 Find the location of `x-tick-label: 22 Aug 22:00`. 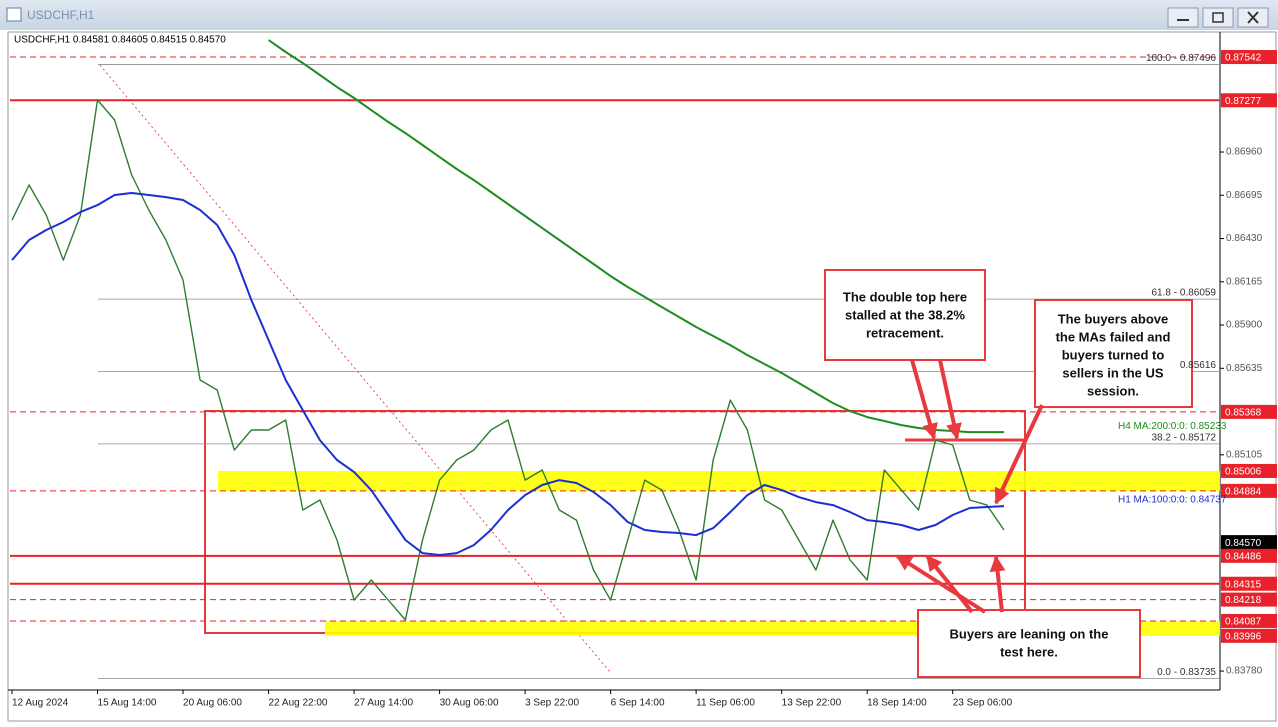

x-tick-label: 22 Aug 22:00 is located at coordinates (298, 703).